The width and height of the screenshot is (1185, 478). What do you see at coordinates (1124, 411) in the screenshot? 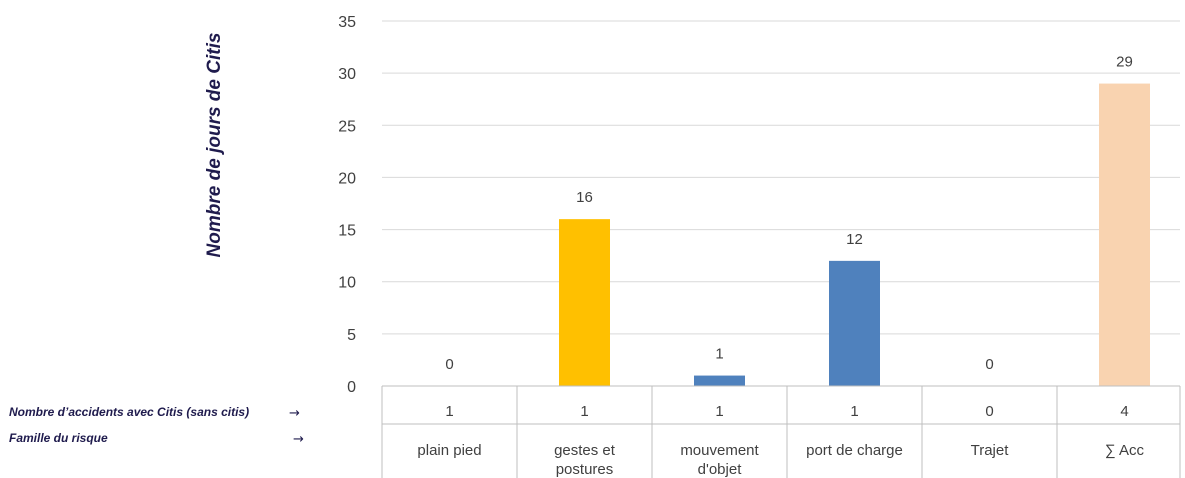
I see `table-cell-count: 4` at bounding box center [1124, 411].